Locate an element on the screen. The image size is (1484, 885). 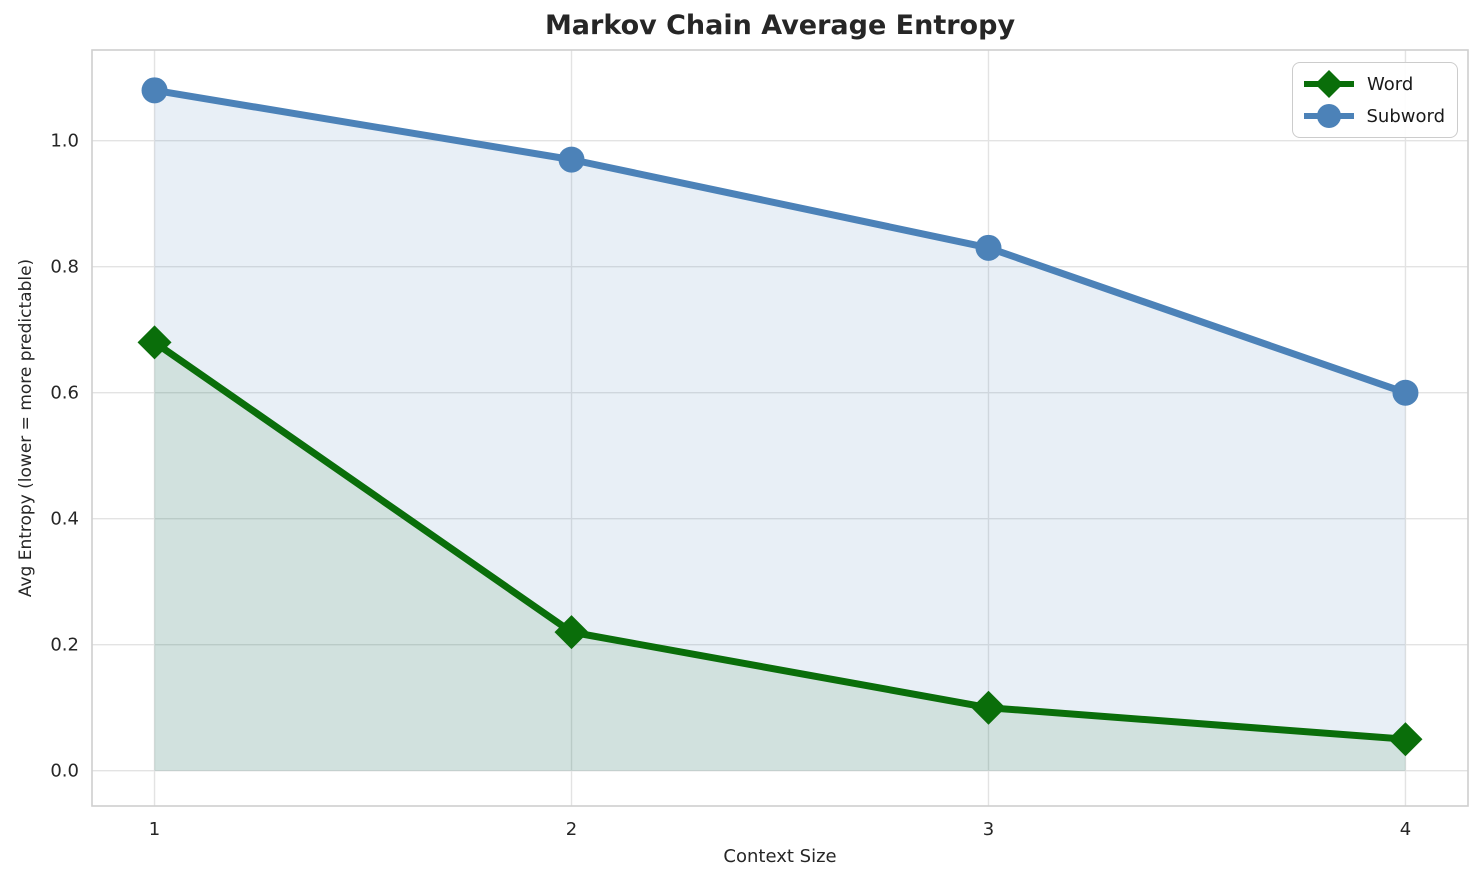
x-axis-label: Context Size is located at coordinates (780, 856).